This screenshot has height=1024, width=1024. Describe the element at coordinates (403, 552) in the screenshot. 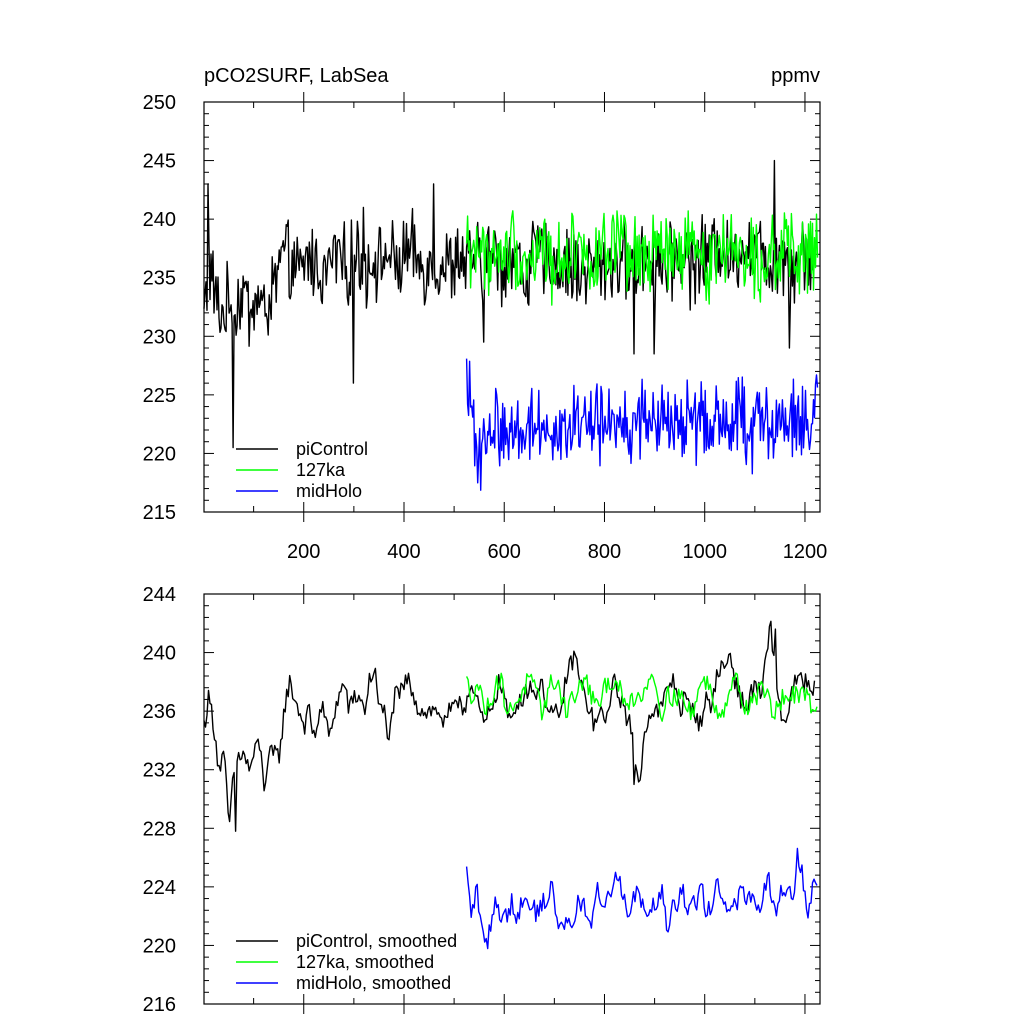

I see `x-tick-label: 400` at that location.